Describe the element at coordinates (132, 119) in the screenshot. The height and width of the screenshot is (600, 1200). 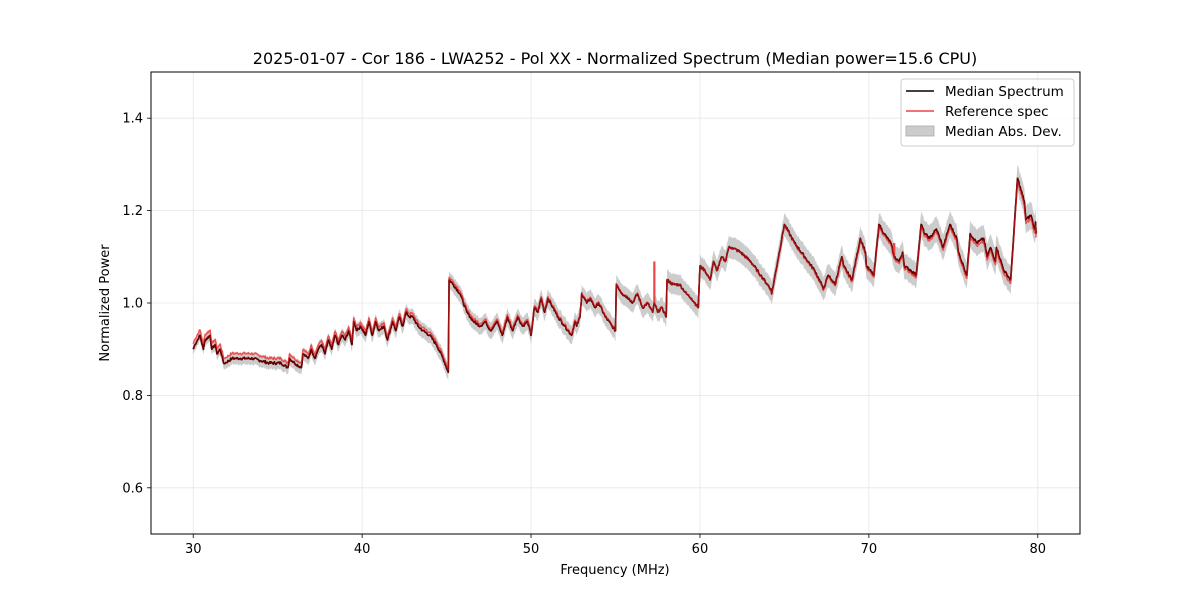
I see `y-tick-label: 1.4` at that location.